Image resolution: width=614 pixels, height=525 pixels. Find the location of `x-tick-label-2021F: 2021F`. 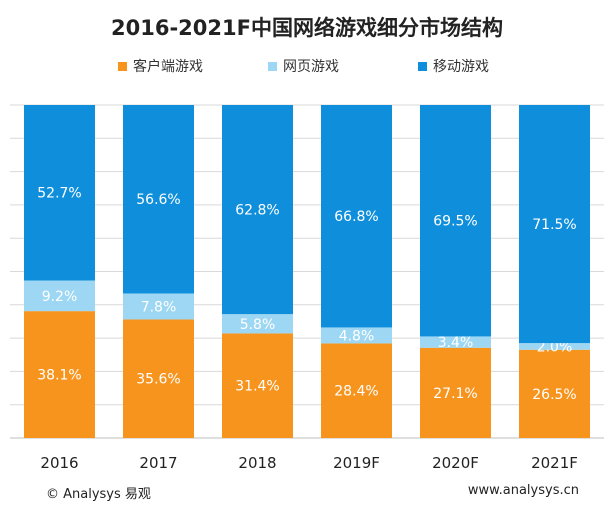

x-tick-label-2021F: 2021F is located at coordinates (554, 463).